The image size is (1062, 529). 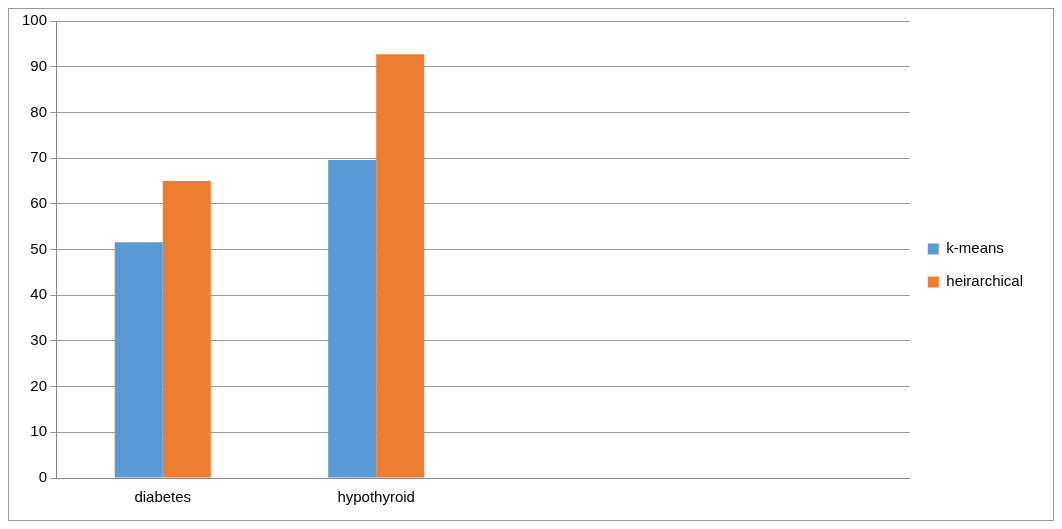 What do you see at coordinates (39, 111) in the screenshot?
I see `y-tick-label: 80` at bounding box center [39, 111].